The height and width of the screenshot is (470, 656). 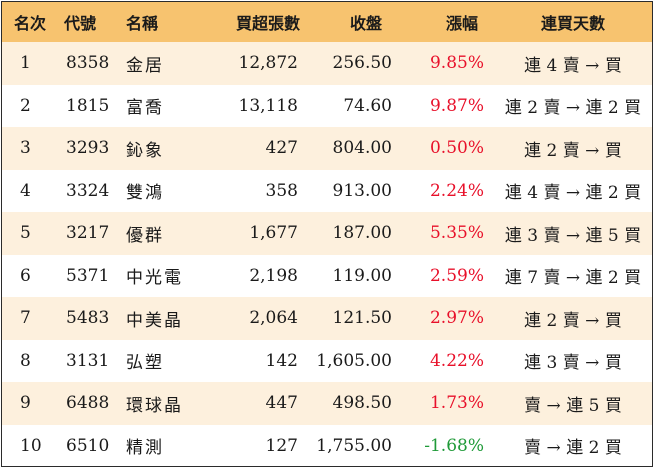 What do you see at coordinates (327, 318) in the screenshot?
I see `table-row: 7 5483 中美晶 2,064 121.50 2.97% 連 2 賣 → 買` at bounding box center [327, 318].